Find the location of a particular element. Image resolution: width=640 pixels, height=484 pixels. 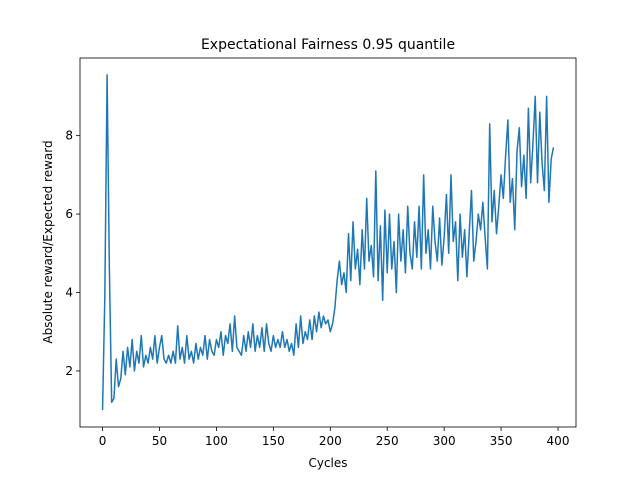

x-tick-label: 150 is located at coordinates (273, 441).